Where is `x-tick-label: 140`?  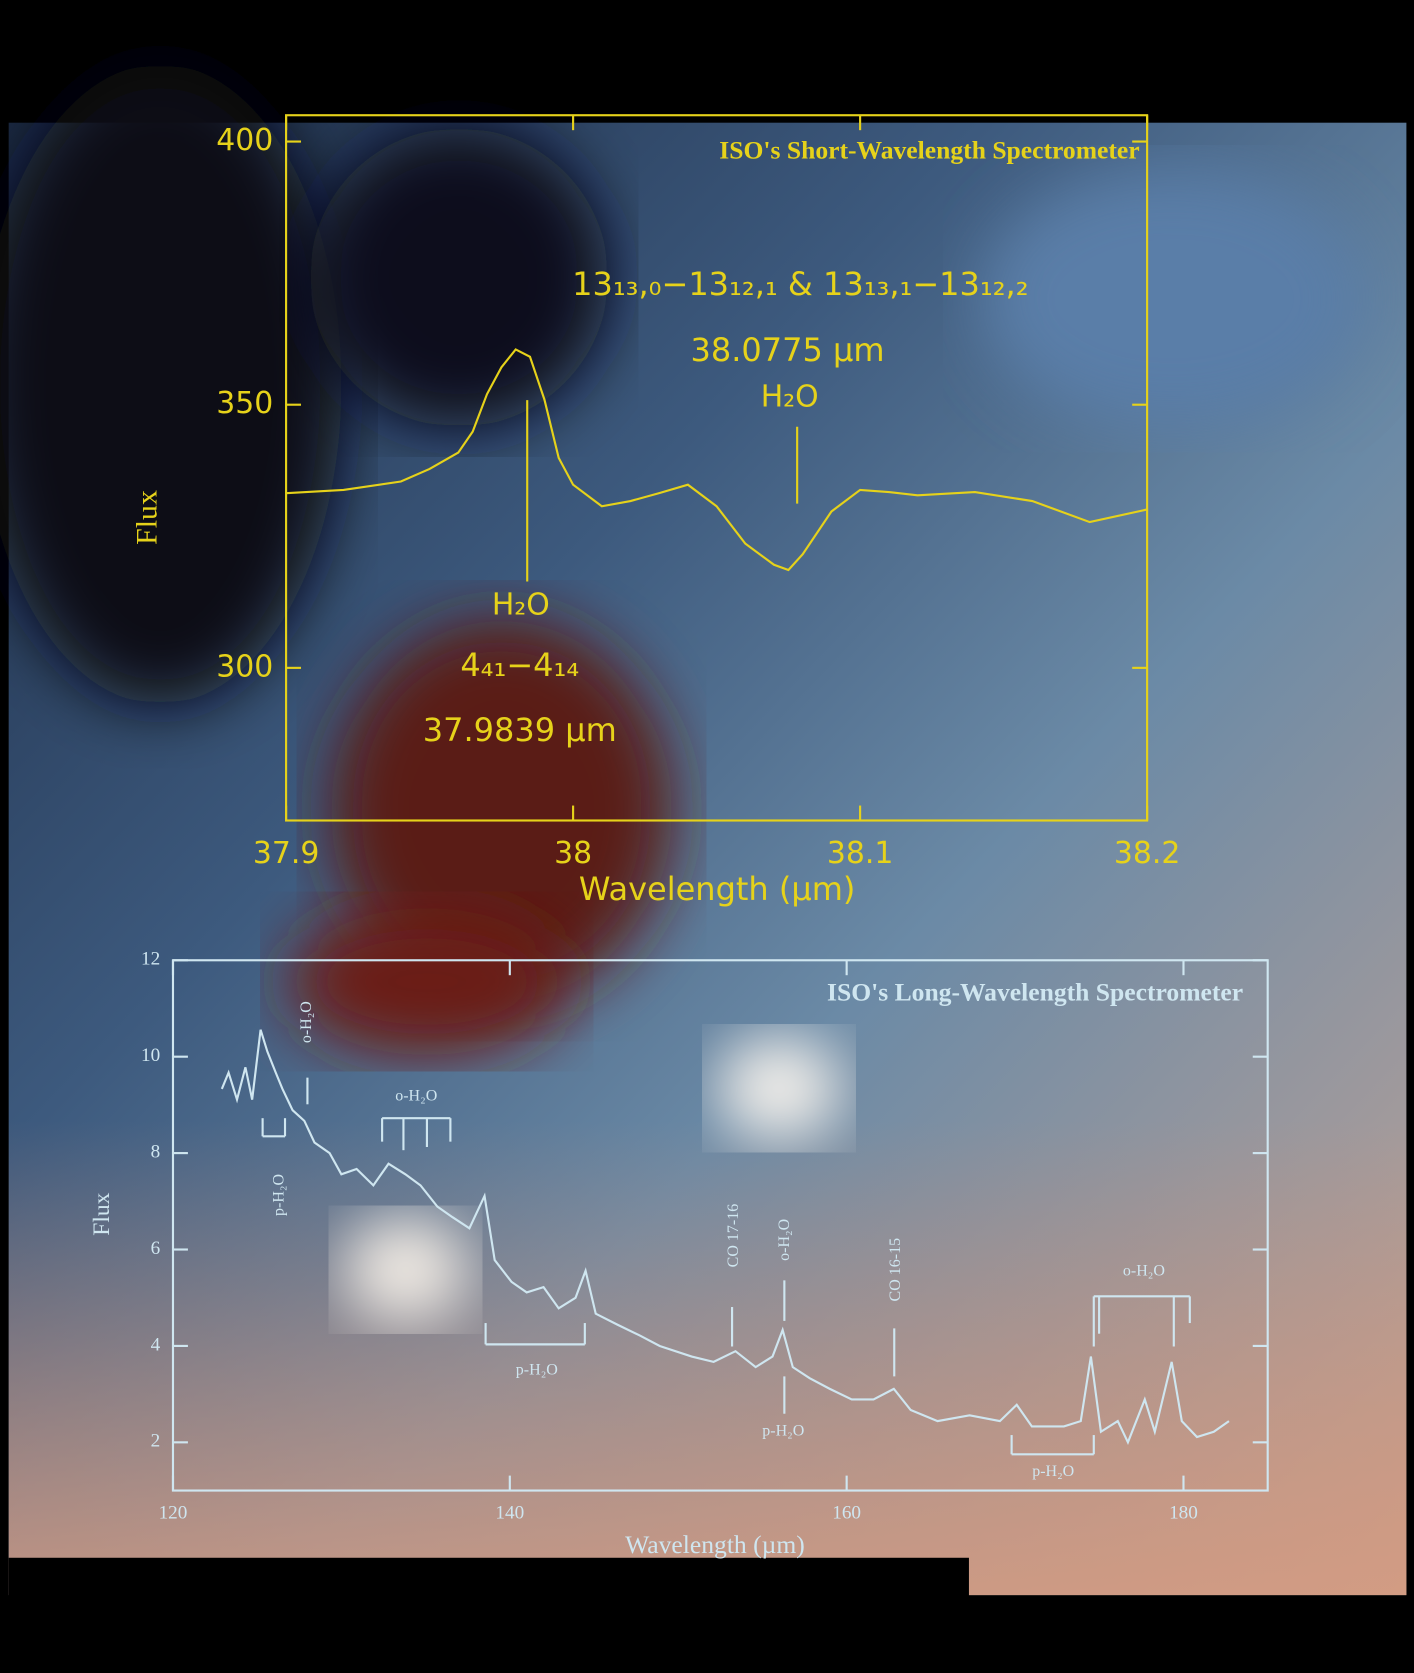
x-tick-label: 140 is located at coordinates (509, 1512).